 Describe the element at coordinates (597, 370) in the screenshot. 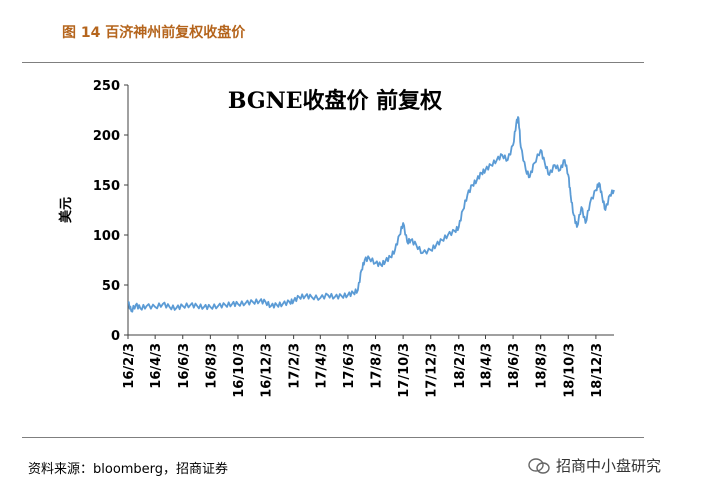

I see `x-tick-label: 18/12/3` at that location.